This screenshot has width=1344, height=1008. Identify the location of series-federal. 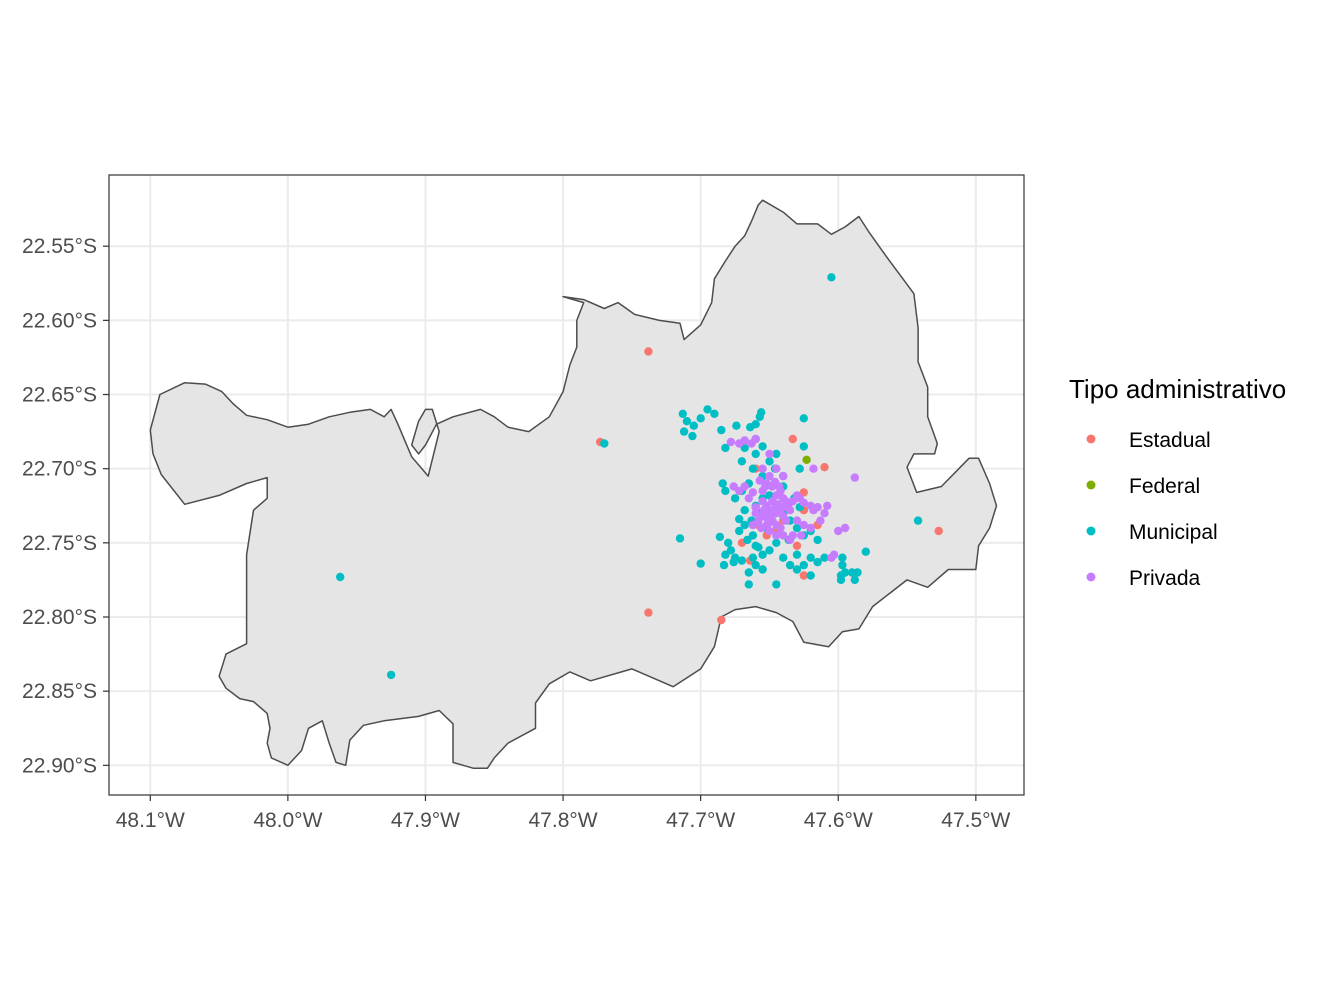
(806, 459).